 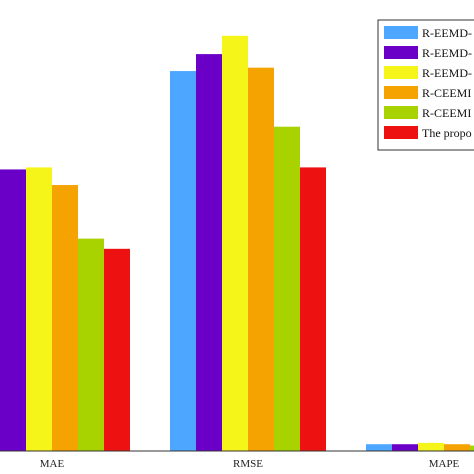 I want to click on x-tick-label-rmse: RMSE, so click(x=248, y=464).